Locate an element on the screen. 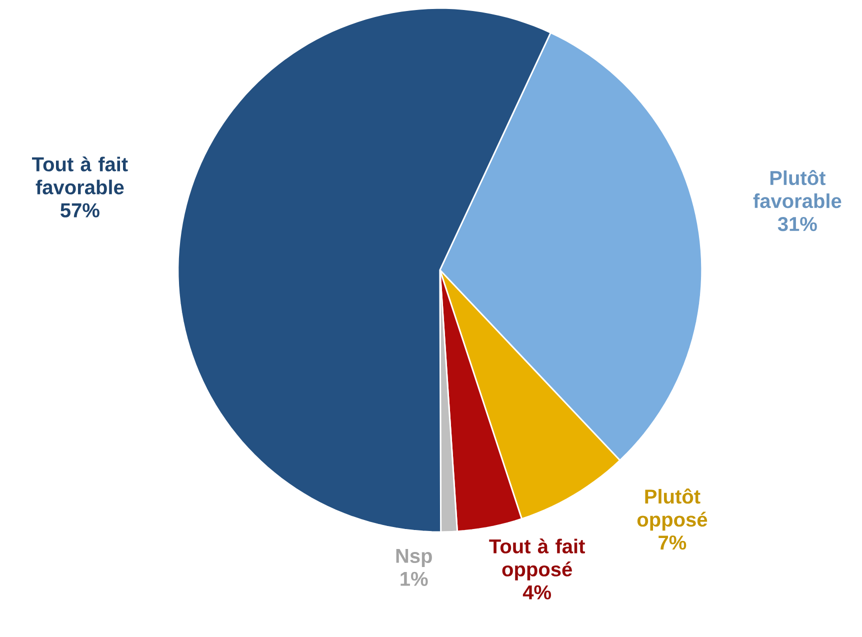 The width and height of the screenshot is (862, 637). slice-label: Tout à fait favorable is located at coordinates (80, 175).